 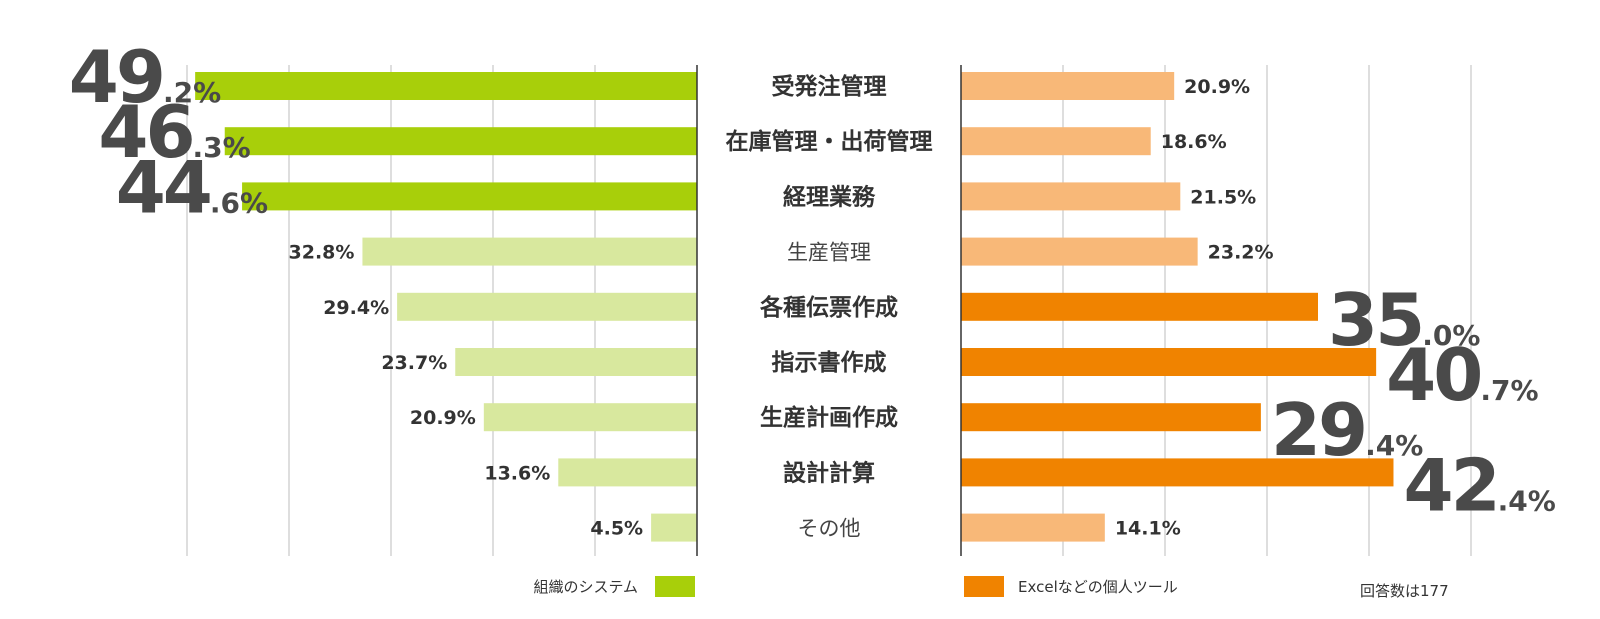 I want to click on category-label-7: 設計計算, so click(x=829, y=472).